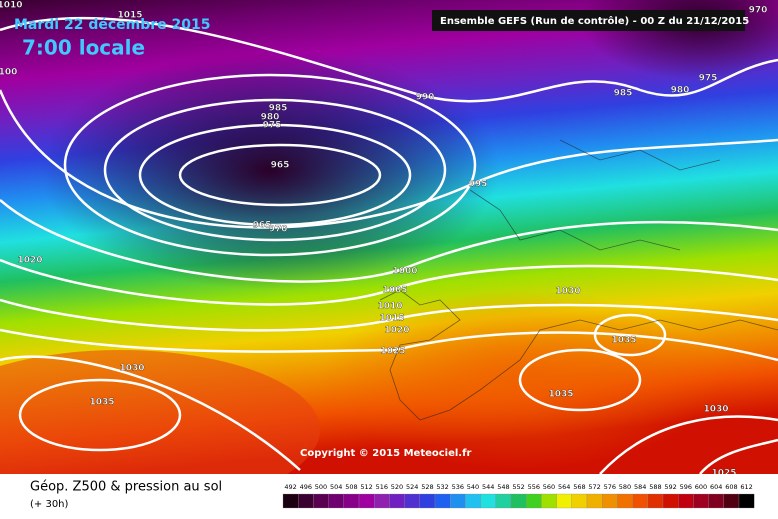 The image size is (778, 519). Describe the element at coordinates (579, 487) in the screenshot. I see `legend-tick-label: 568` at that location.